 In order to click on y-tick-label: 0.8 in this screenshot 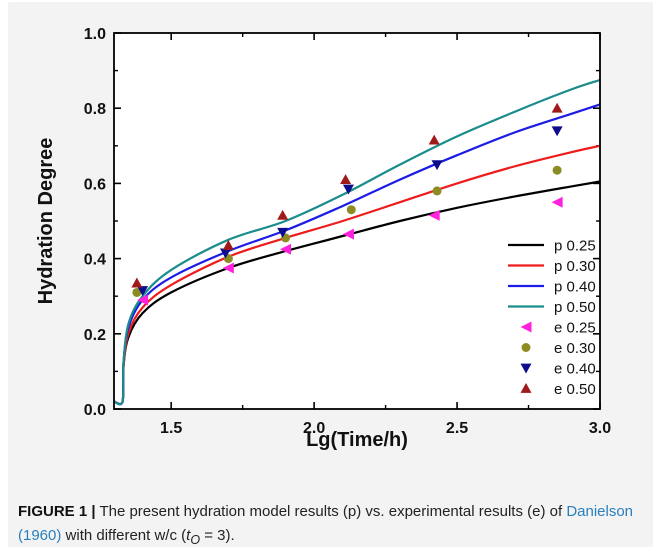, I will do `click(95, 109)`.